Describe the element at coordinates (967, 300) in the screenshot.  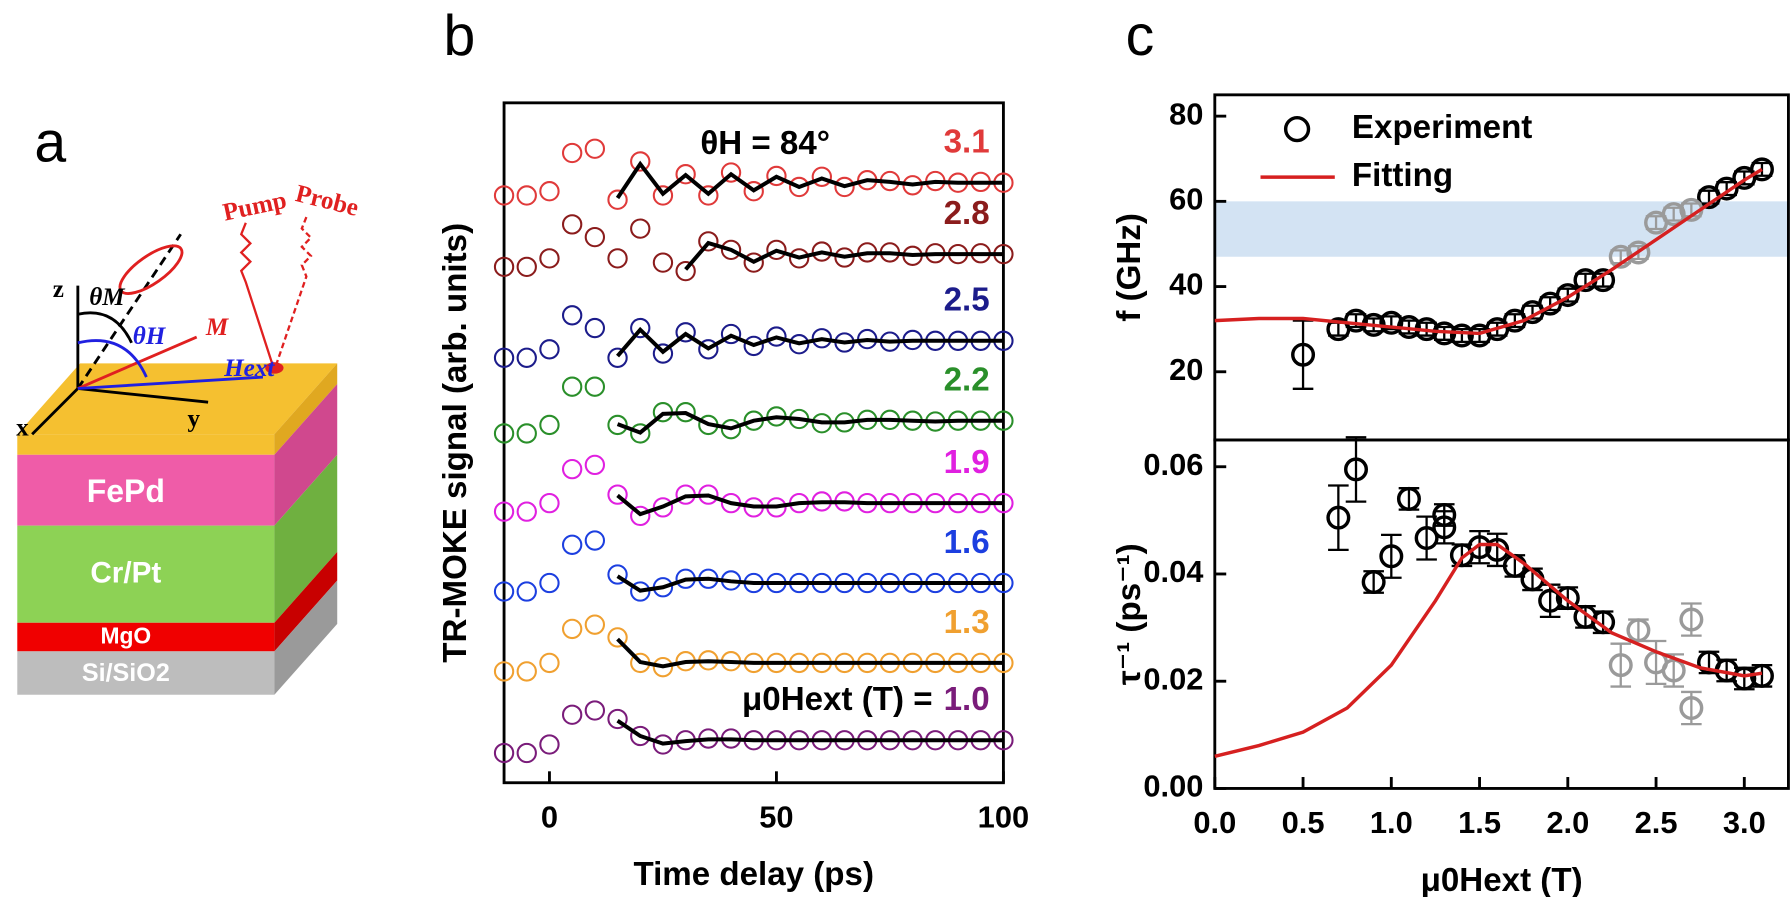
I see `legend-entry: 2.5` at that location.